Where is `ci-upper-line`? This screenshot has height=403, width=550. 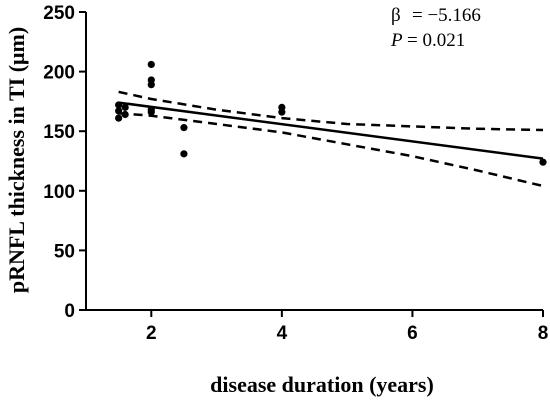
ci-upper-line is located at coordinates (331, 111).